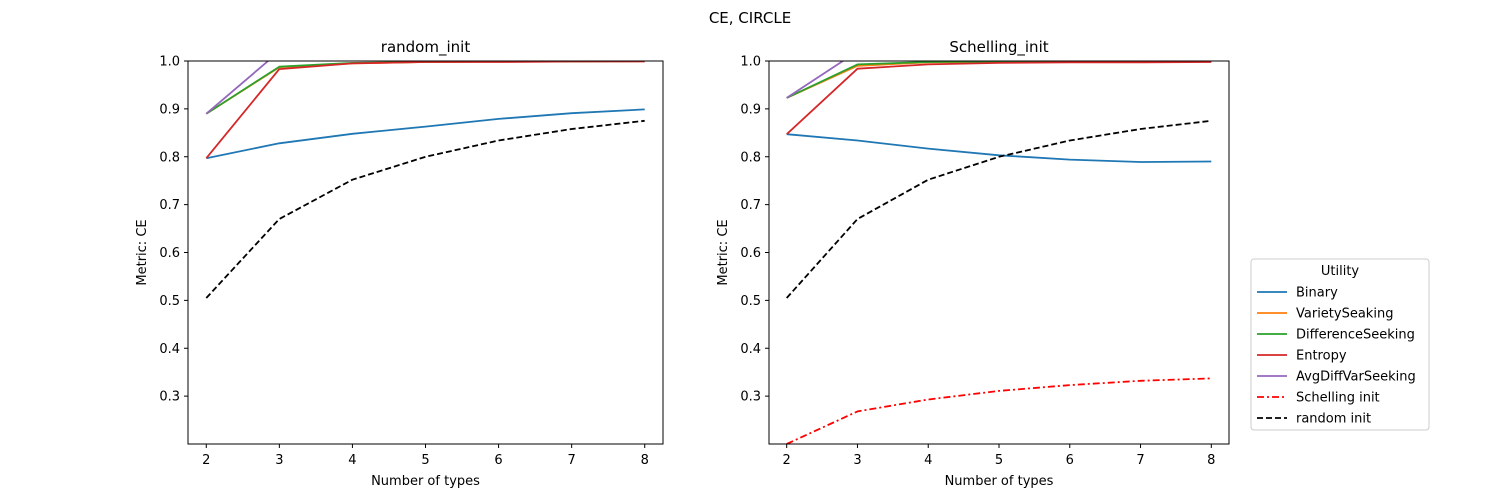 Image resolution: width=1500 pixels, height=500 pixels. I want to click on series-line-varietyseaking, so click(425, 88).